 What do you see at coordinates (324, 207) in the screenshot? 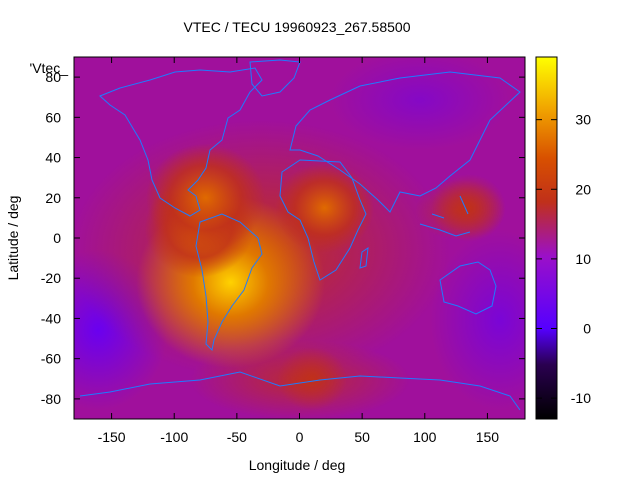
I see `hotspot-africa` at bounding box center [324, 207].